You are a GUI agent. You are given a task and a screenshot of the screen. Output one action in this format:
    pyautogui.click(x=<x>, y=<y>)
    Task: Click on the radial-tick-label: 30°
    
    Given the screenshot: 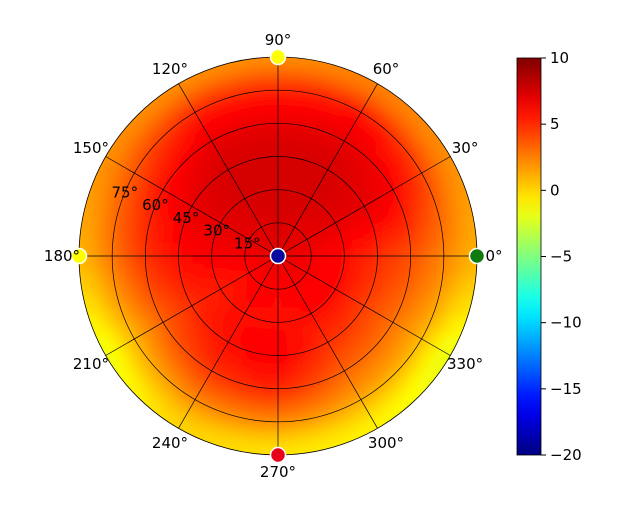 What is the action you would take?
    pyautogui.click(x=216, y=231)
    